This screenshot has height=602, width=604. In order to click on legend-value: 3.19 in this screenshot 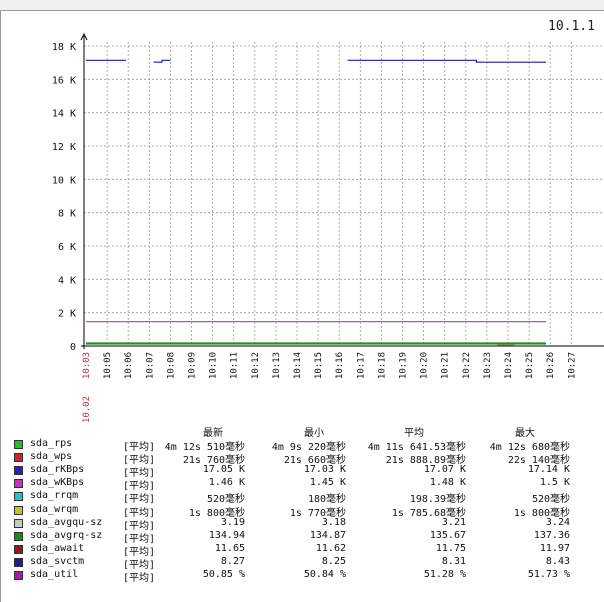, I will do `click(232, 522)`.